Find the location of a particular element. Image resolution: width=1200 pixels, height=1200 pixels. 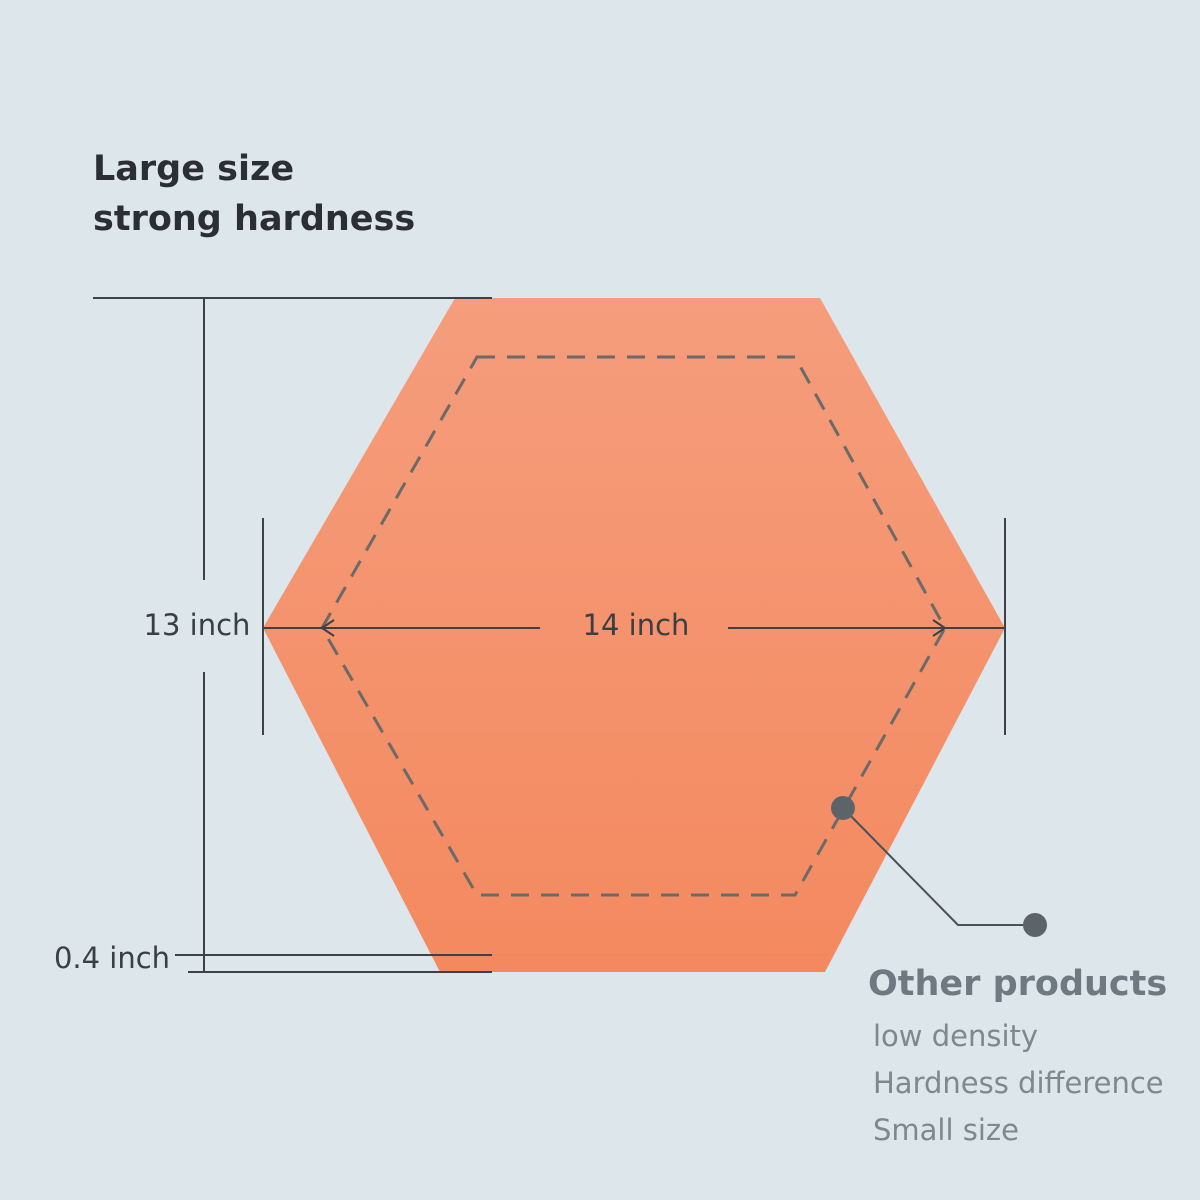

title-line: Large size is located at coordinates (193, 169).